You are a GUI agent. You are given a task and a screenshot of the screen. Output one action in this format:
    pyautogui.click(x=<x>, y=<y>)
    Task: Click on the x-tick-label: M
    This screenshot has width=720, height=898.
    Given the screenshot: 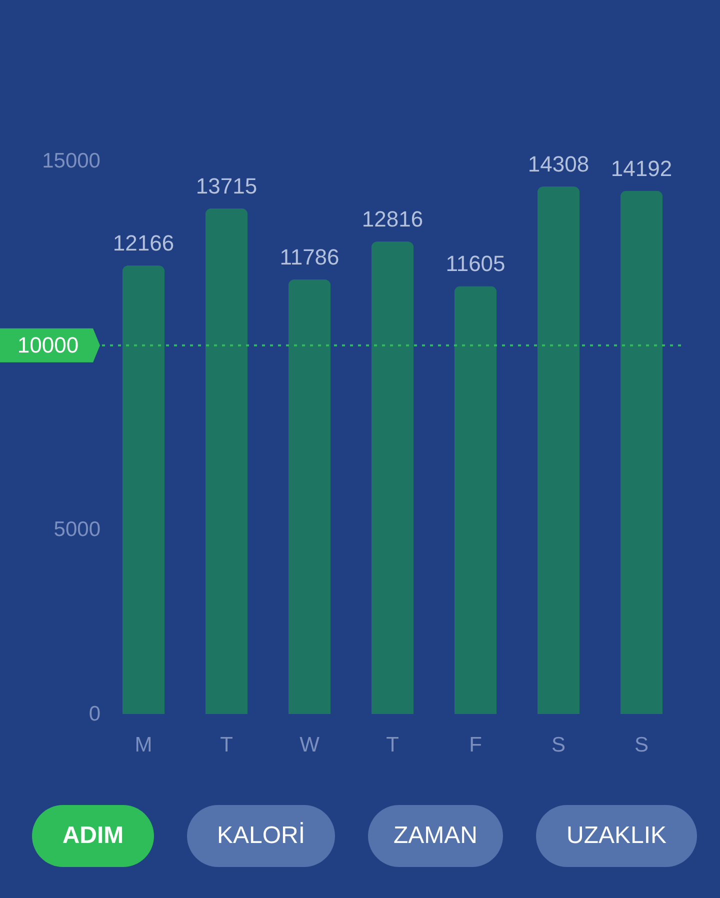 What is the action you would take?
    pyautogui.click(x=143, y=745)
    